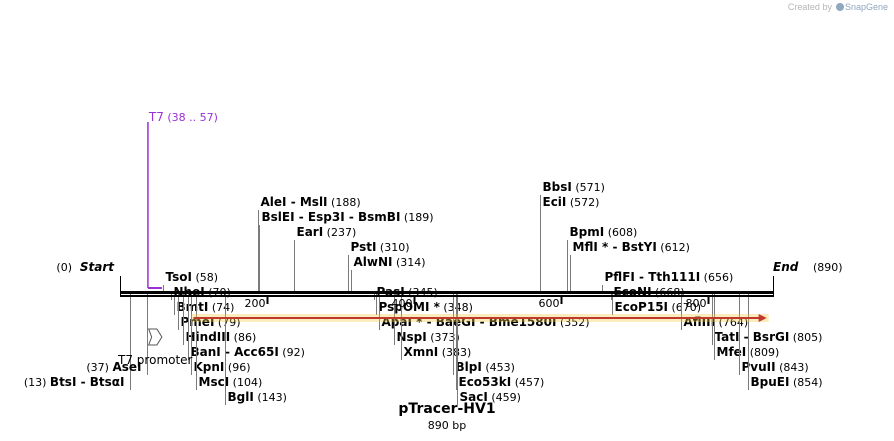  I want to click on enzyme-position: (805), so click(805, 337).